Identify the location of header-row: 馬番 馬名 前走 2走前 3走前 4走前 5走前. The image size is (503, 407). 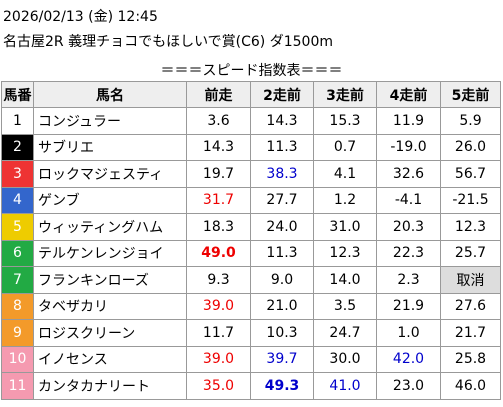
(251, 94).